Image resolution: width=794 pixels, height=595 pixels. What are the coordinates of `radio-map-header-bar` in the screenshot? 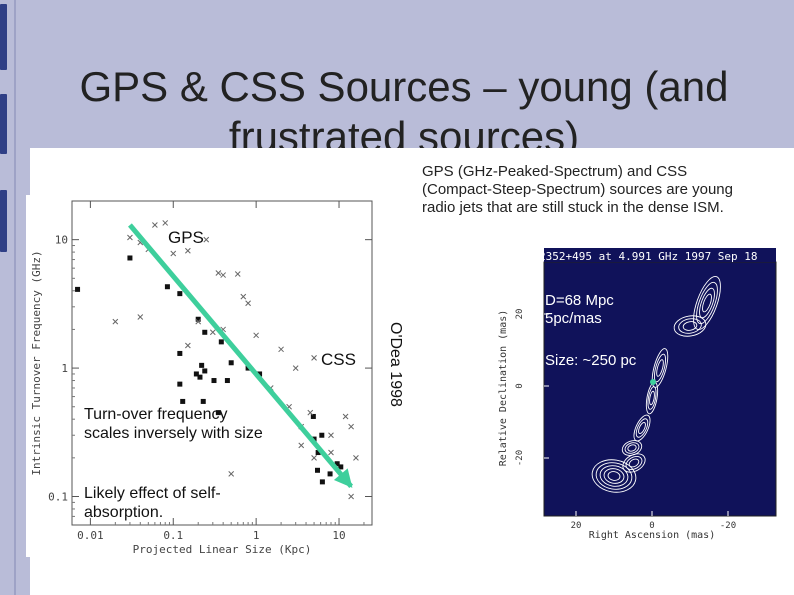 It's located at (660, 255).